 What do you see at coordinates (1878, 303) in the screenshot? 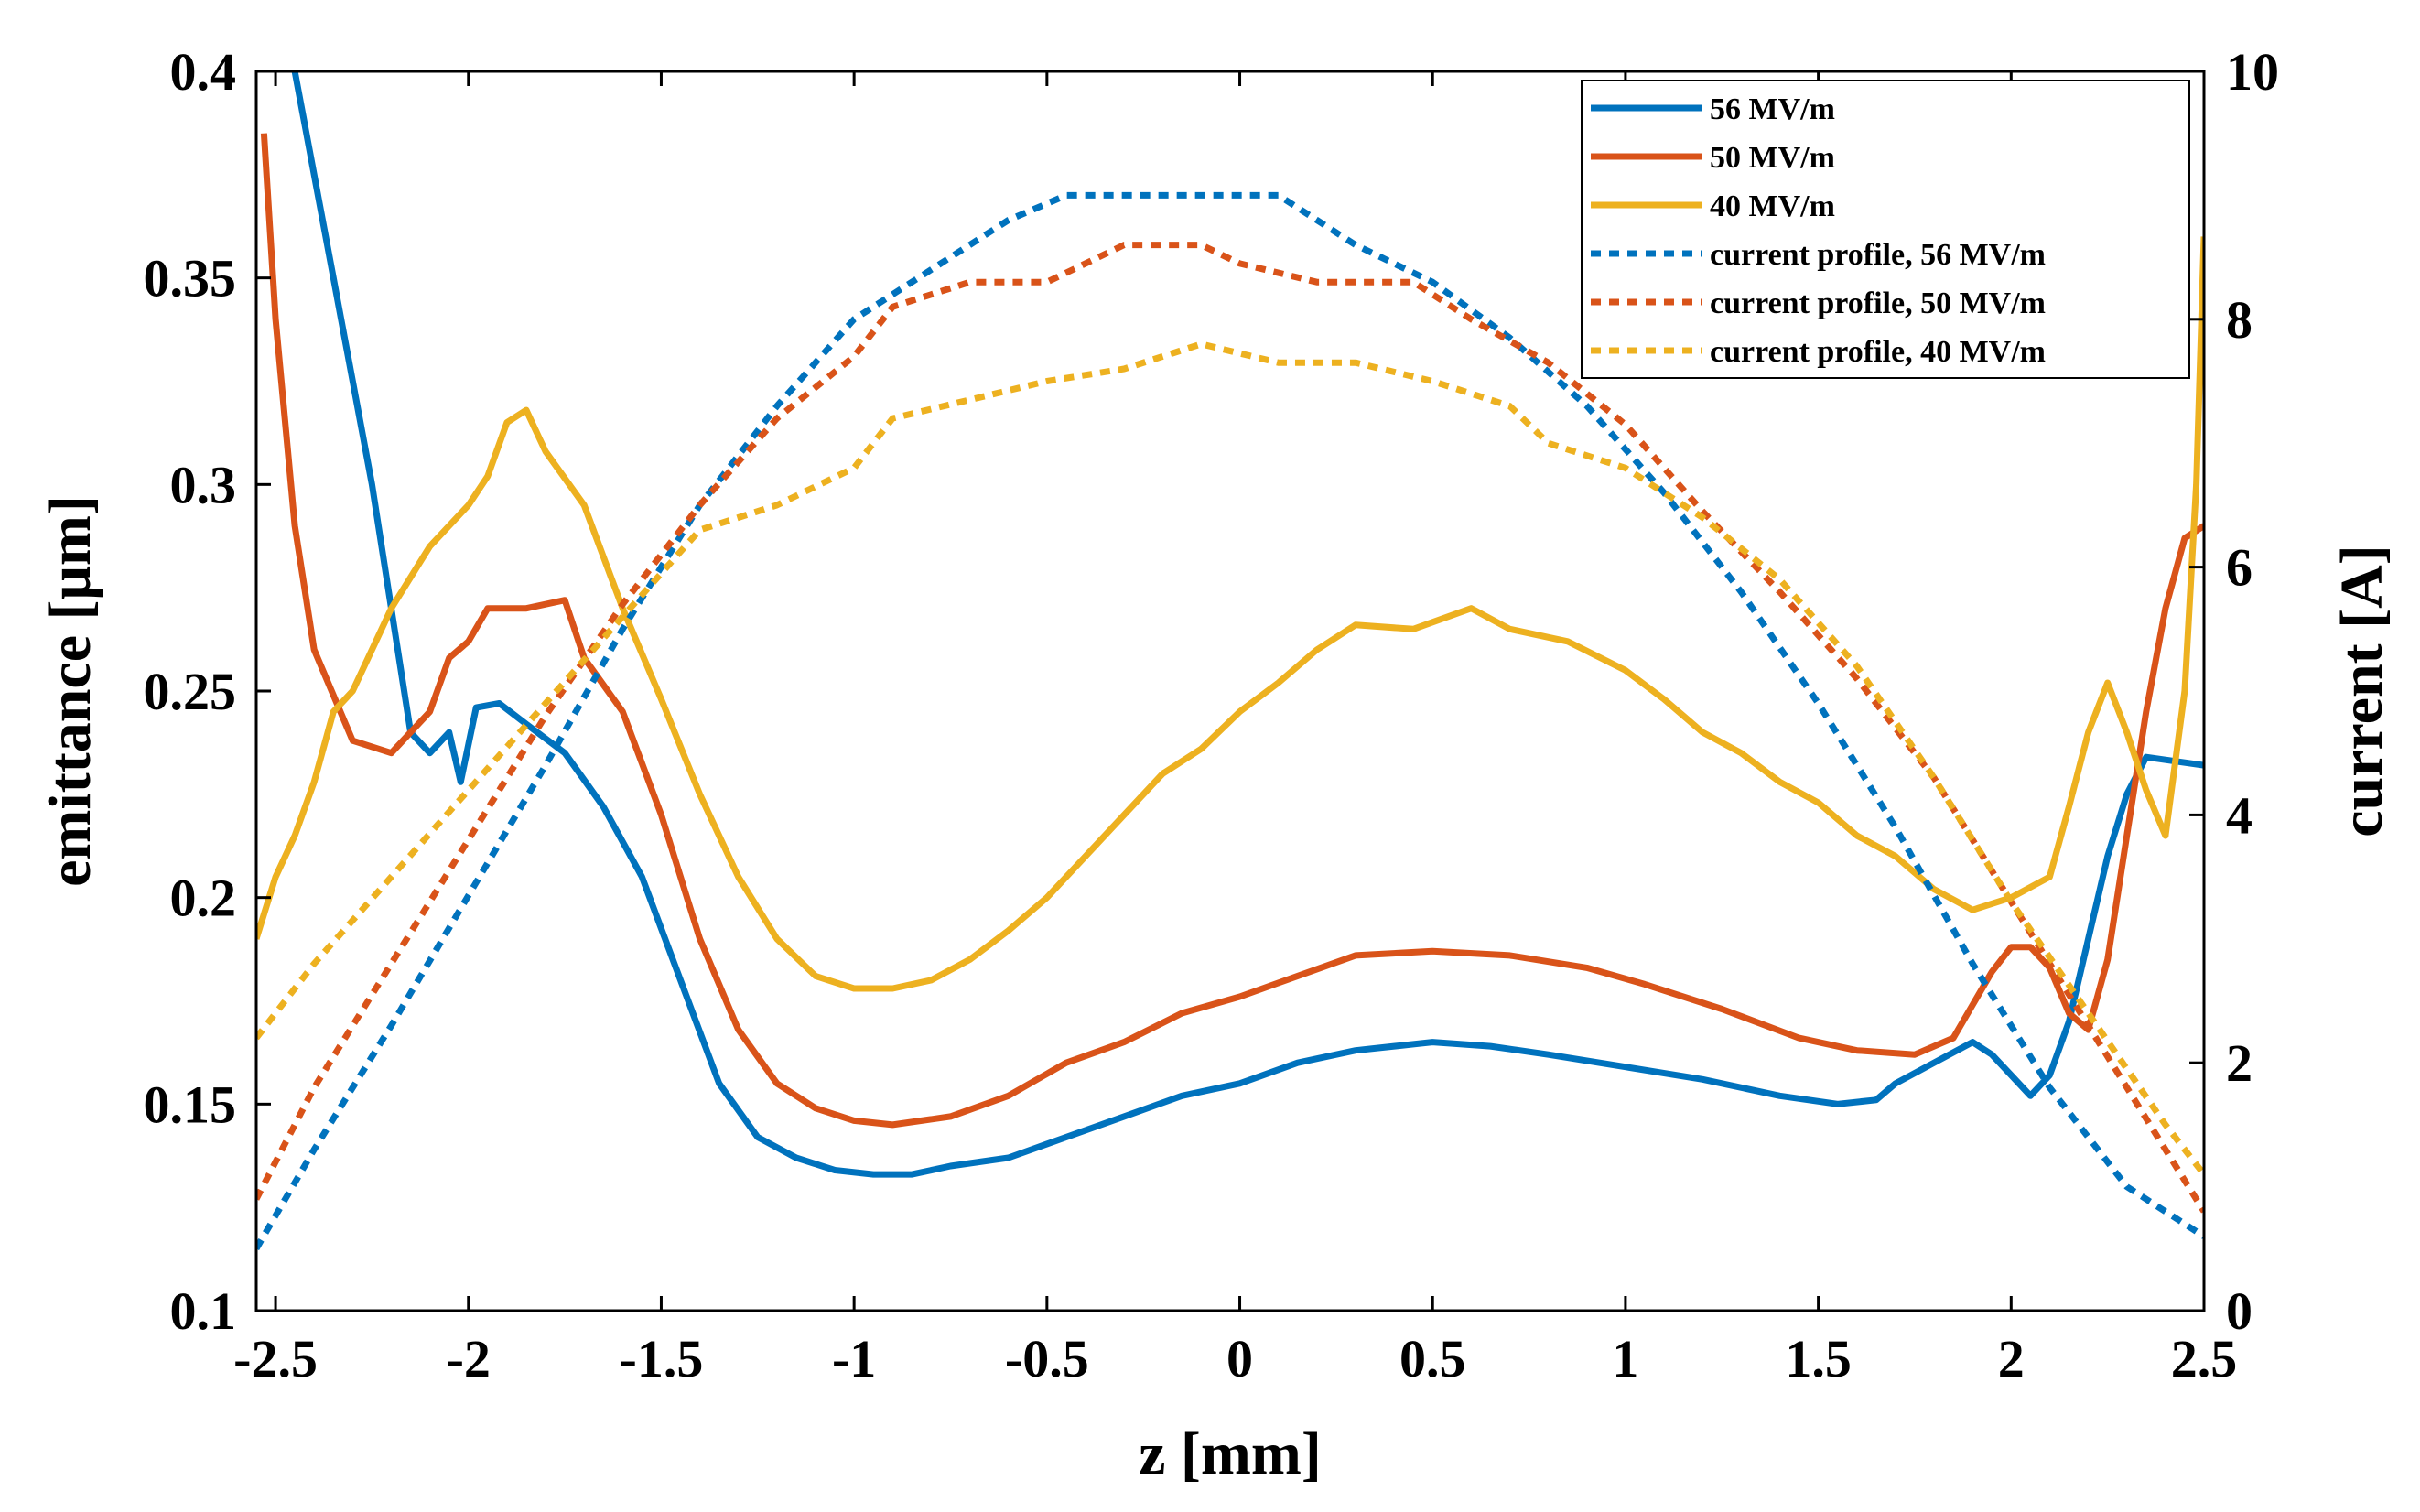
I see `legend-label-4: current profile, 50 MV/m` at bounding box center [1878, 303].